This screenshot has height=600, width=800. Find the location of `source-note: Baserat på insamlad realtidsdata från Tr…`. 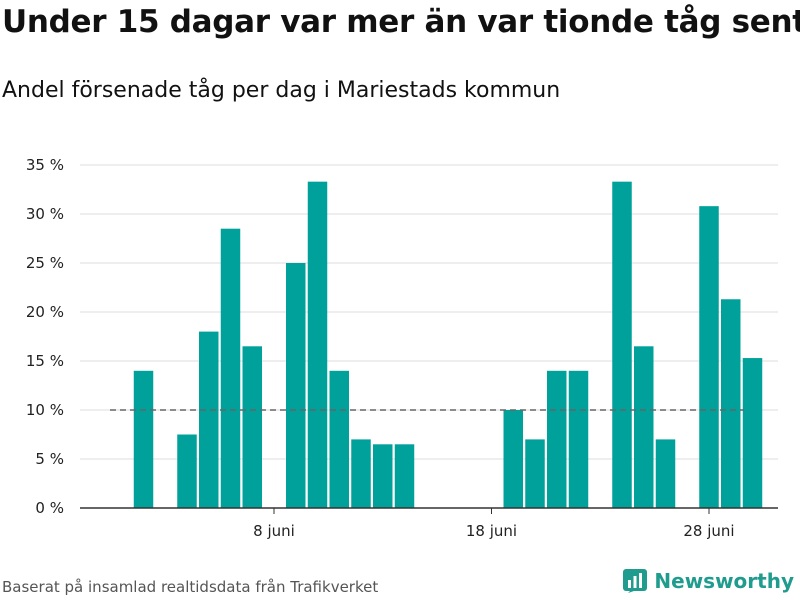

source-note: Baserat på insamlad realtidsdata från Tr… is located at coordinates (190, 587).